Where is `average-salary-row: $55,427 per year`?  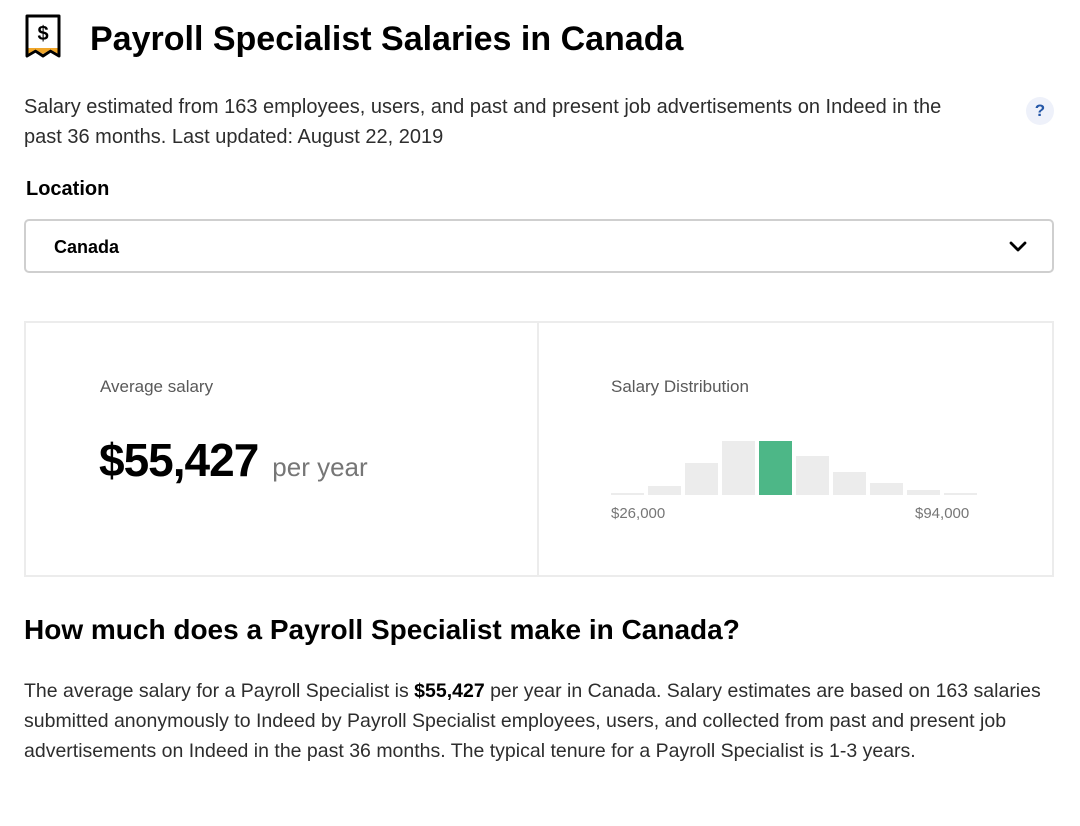
average-salary-row: $55,427 per year is located at coordinates (233, 460).